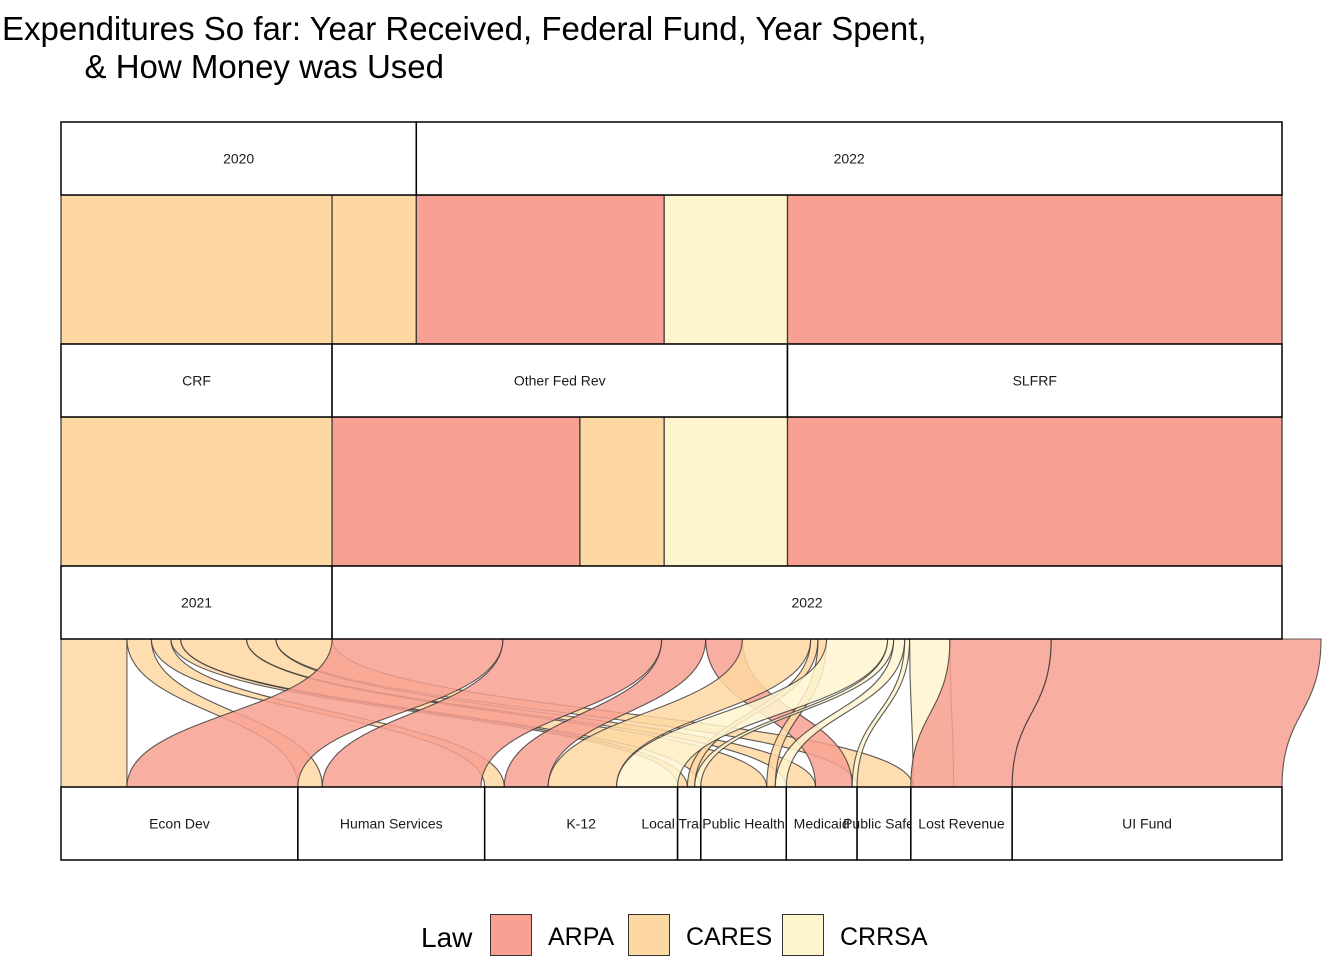 Image resolution: width=1344 pixels, height=966 pixels. I want to click on fund-band-4-crrsa, so click(726, 269).